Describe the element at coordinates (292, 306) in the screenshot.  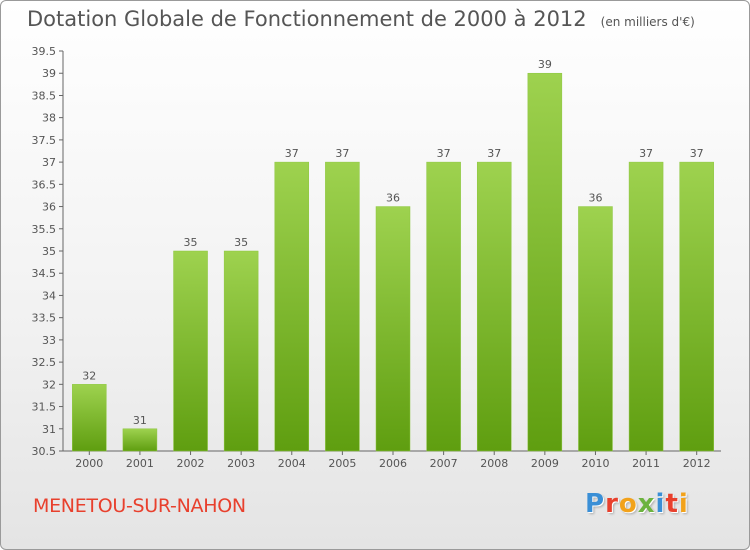
I see `bar-2004` at that location.